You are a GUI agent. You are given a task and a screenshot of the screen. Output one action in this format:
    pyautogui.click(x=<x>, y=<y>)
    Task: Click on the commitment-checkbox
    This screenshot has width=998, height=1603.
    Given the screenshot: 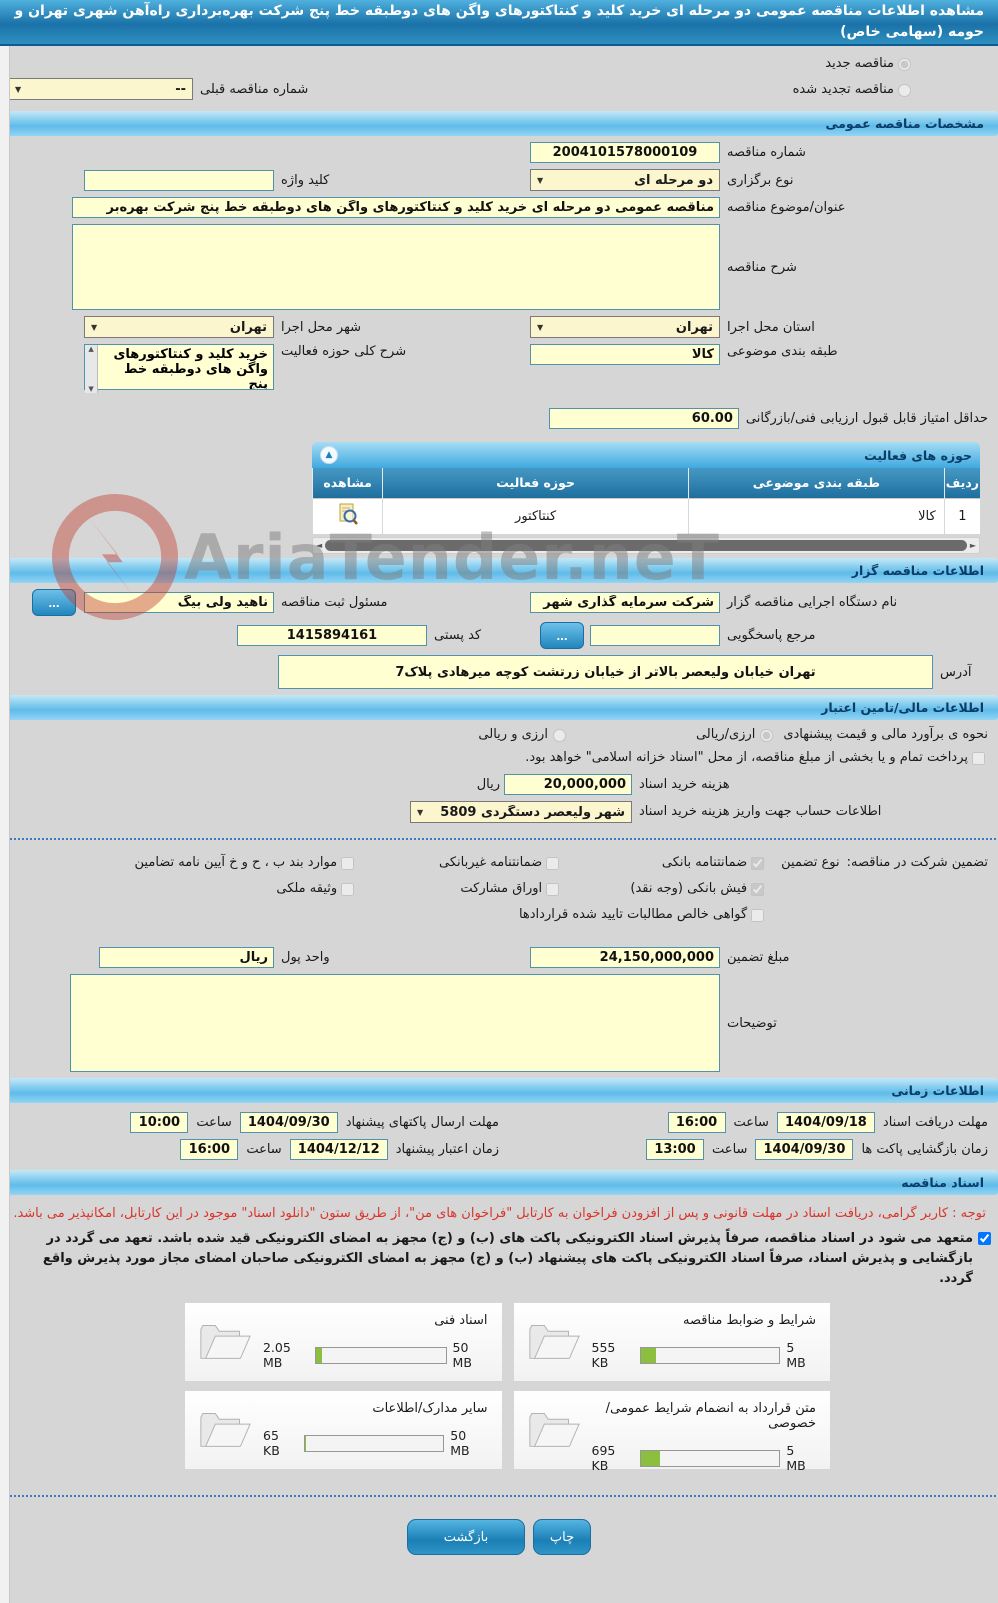 What is the action you would take?
    pyautogui.click(x=984, y=1238)
    